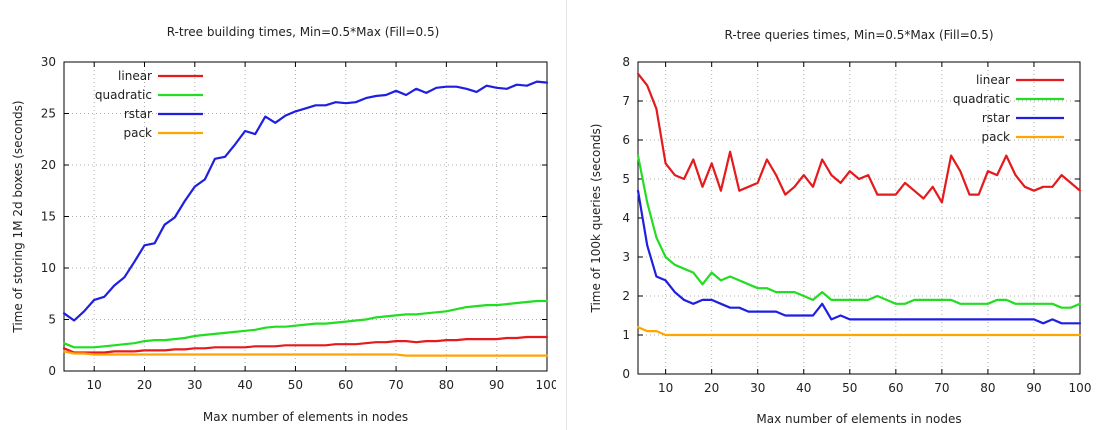  I want to click on y-tick-label: 8, so click(626, 62).